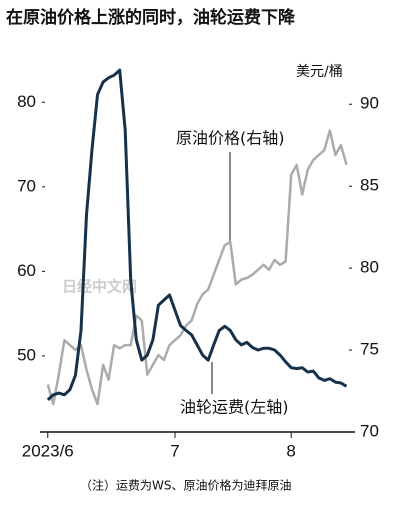 The height and width of the screenshot is (505, 400). I want to click on y-tick-label: 80, so click(26, 101).